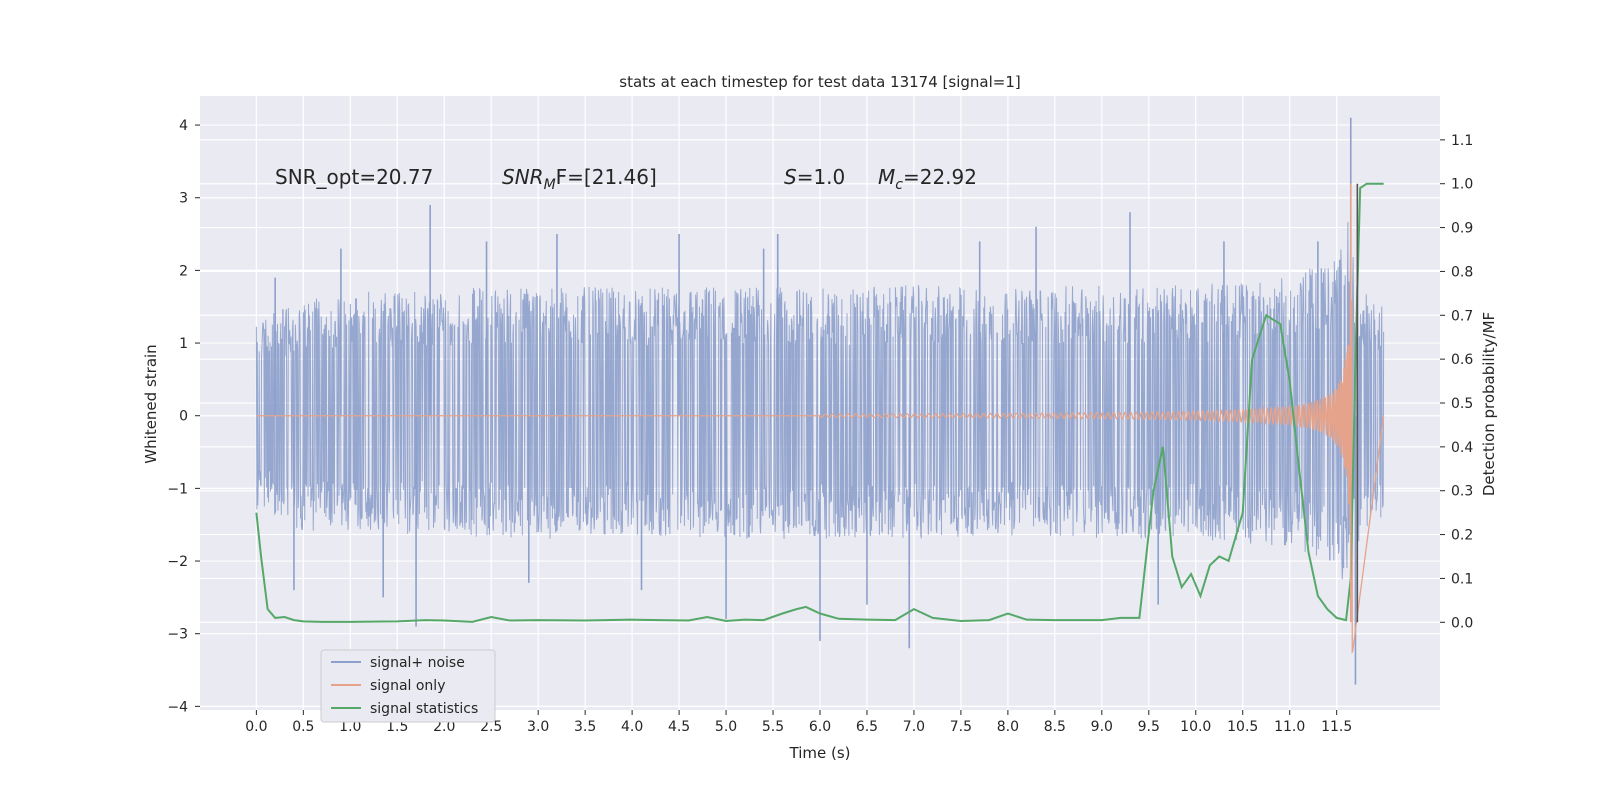 The image size is (1600, 800). I want to click on y-left-tick-label: 3, so click(183, 199).